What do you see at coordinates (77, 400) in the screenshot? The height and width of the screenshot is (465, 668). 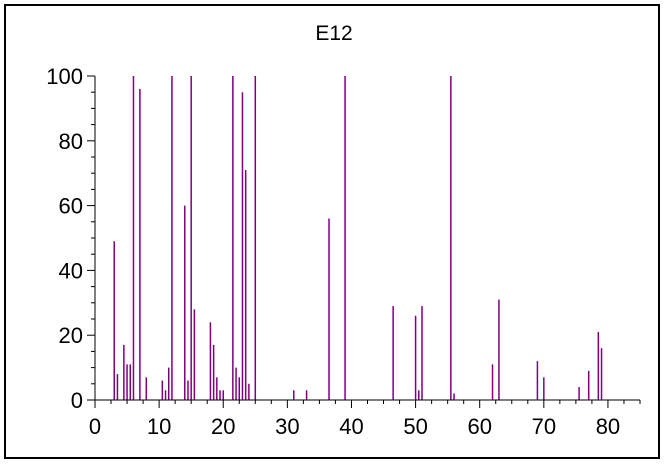 I see `y-tick-label: 0` at bounding box center [77, 400].